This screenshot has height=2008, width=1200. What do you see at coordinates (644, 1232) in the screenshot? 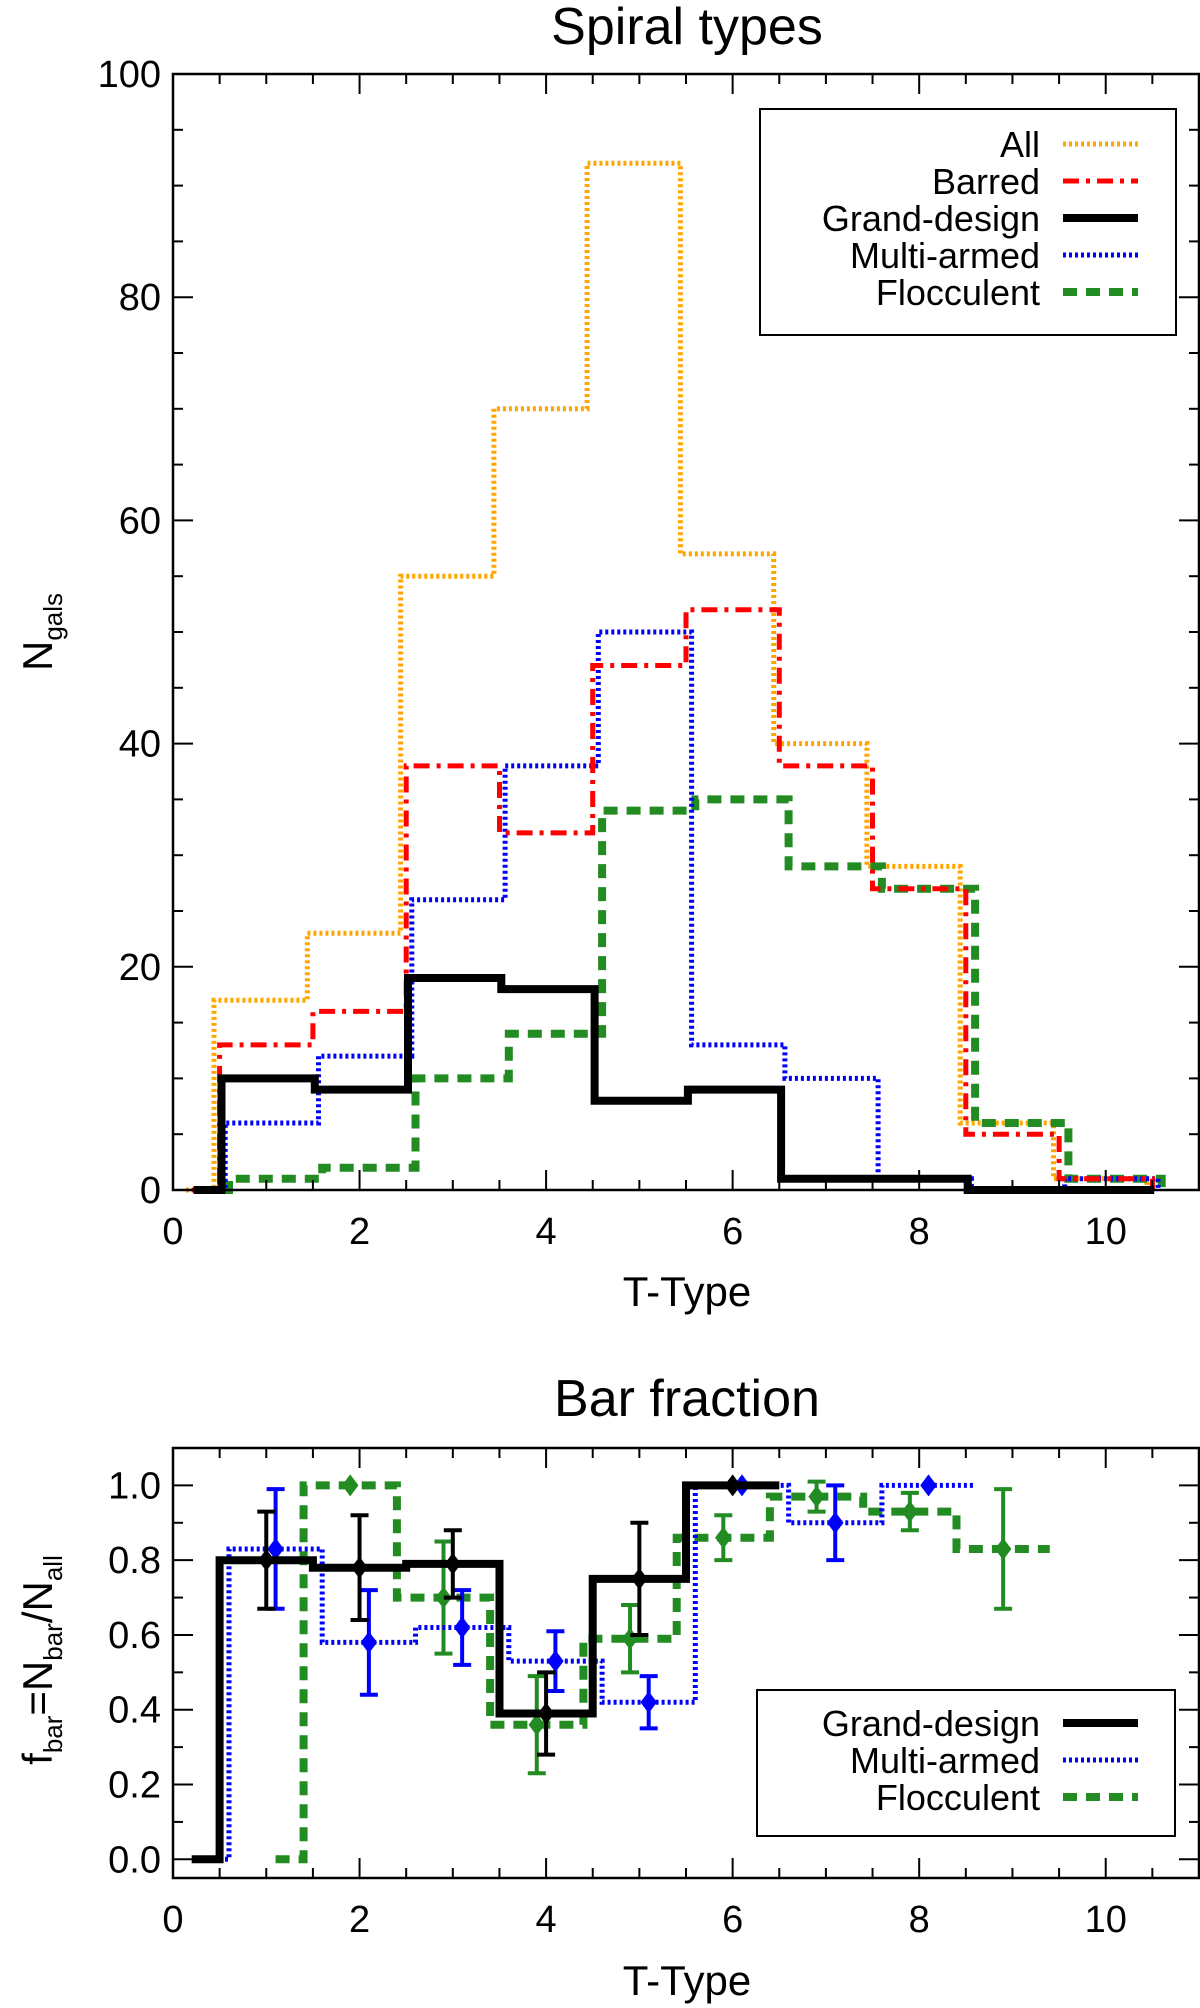
I see `spiral-types-x-tick-labels: 0 2 4 6 8 10` at bounding box center [644, 1232].